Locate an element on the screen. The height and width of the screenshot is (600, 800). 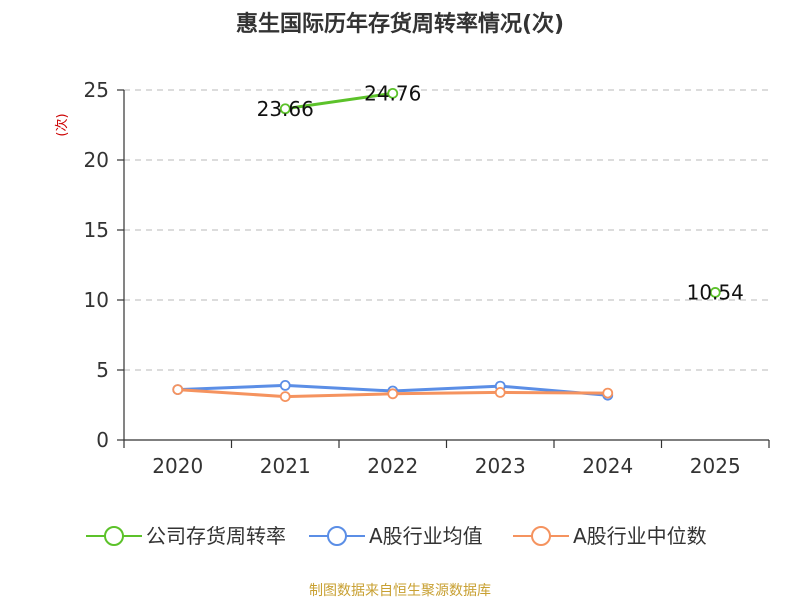
source-note: 制图数据来自恒生聚源数据库 is located at coordinates (400, 591).